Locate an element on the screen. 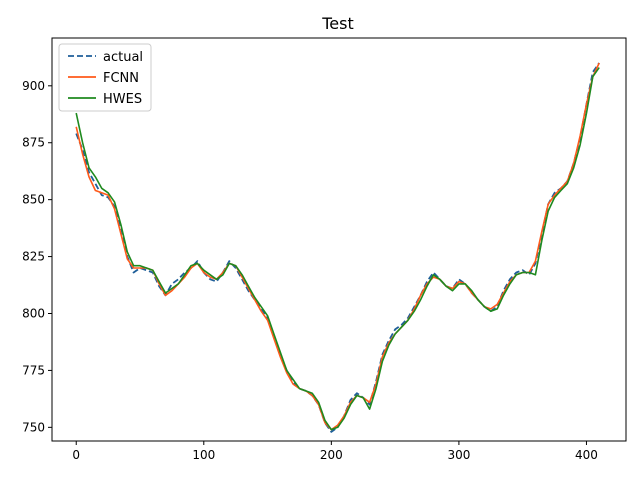 Image resolution: width=640 pixels, height=480 pixels. legend-box is located at coordinates (105, 77).